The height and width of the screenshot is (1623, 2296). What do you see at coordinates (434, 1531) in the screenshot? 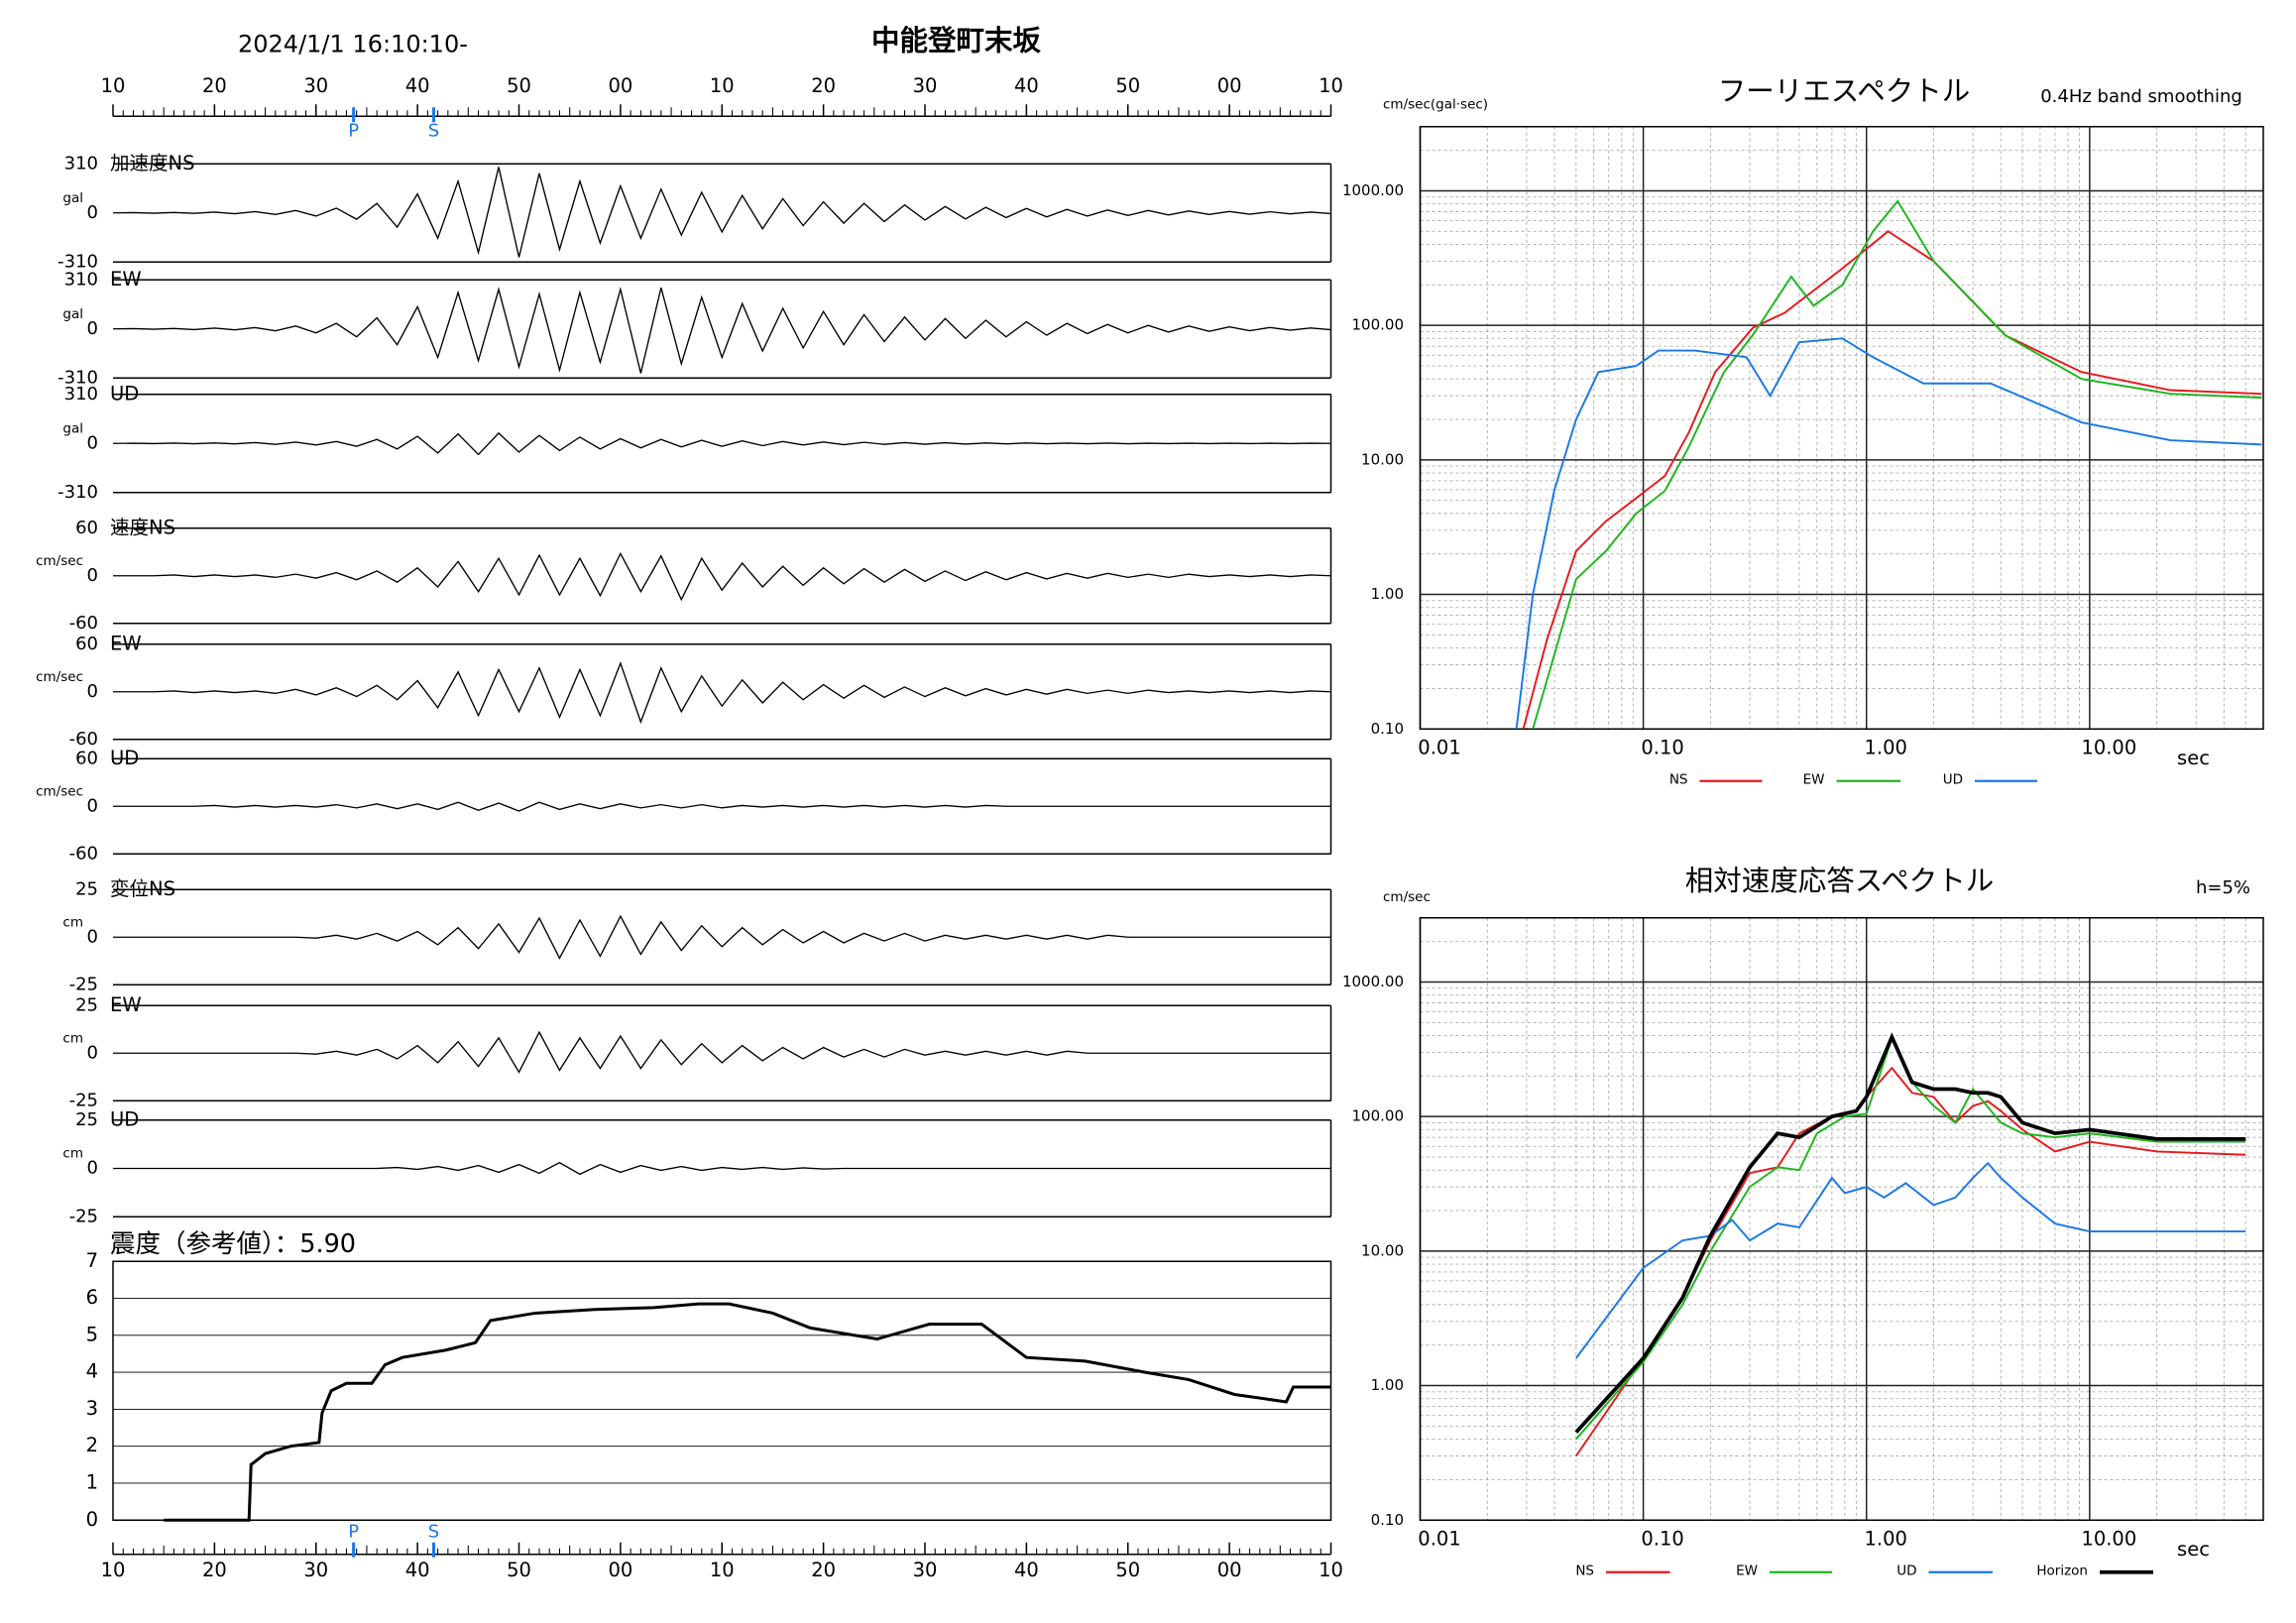
I see `phase-label: S` at bounding box center [434, 1531].